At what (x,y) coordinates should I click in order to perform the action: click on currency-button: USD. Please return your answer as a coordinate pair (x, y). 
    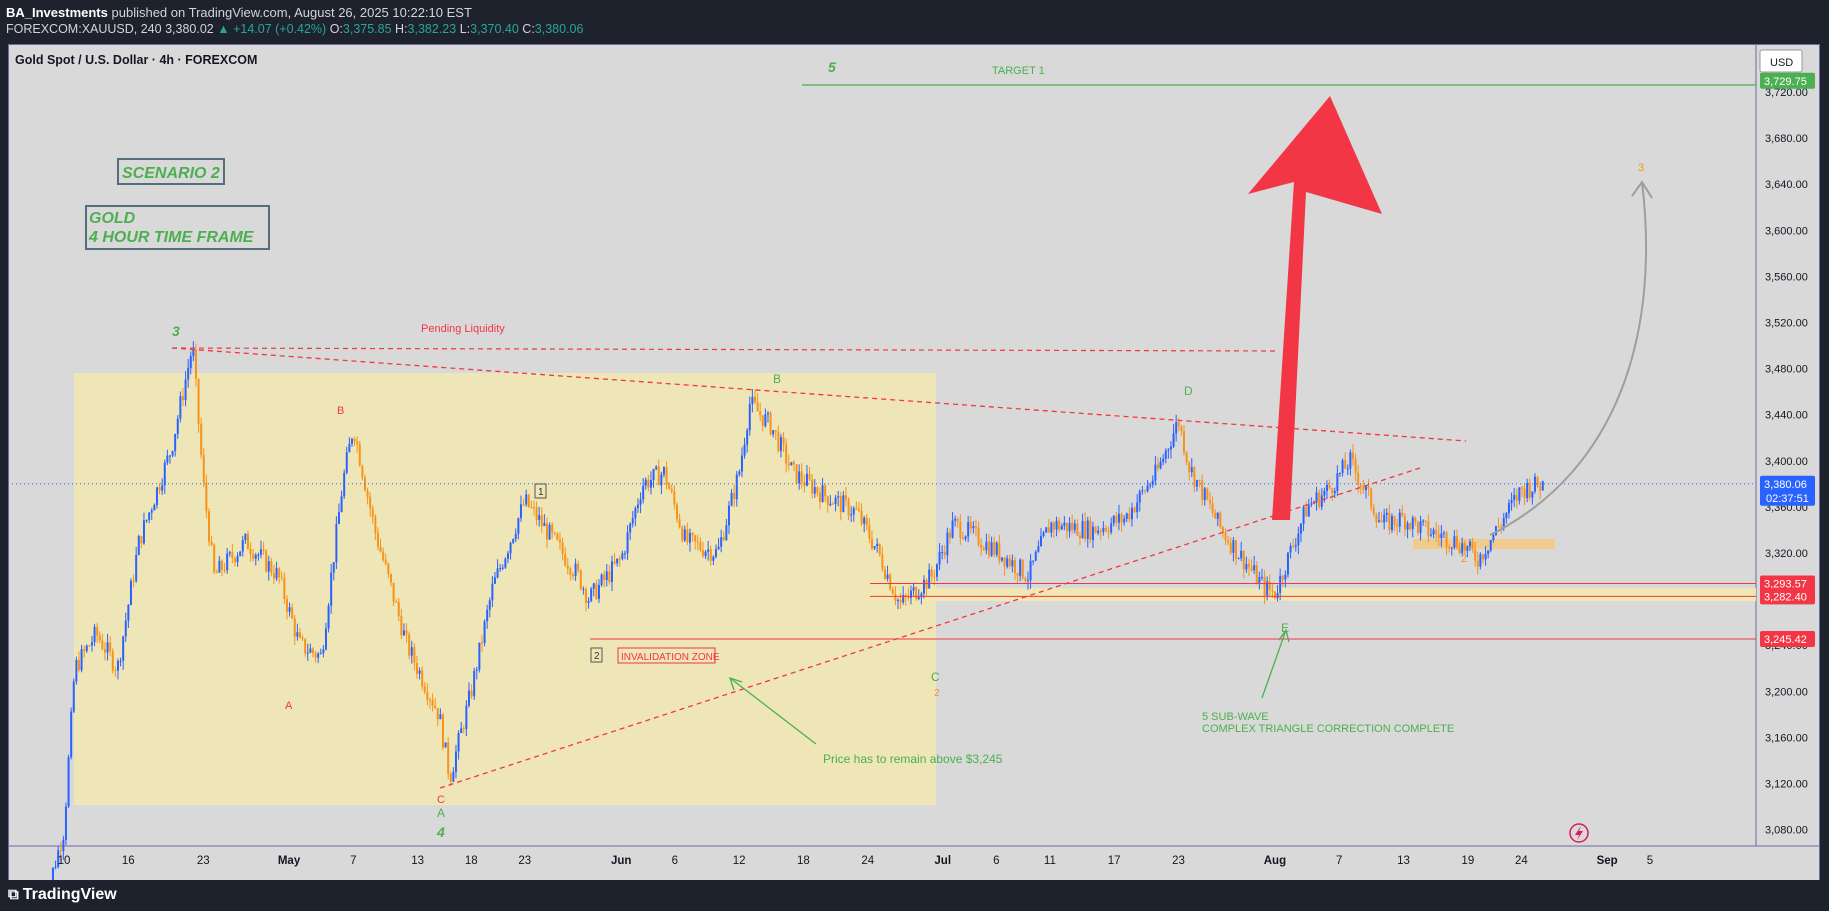
    Looking at the image, I should click on (1781, 63).